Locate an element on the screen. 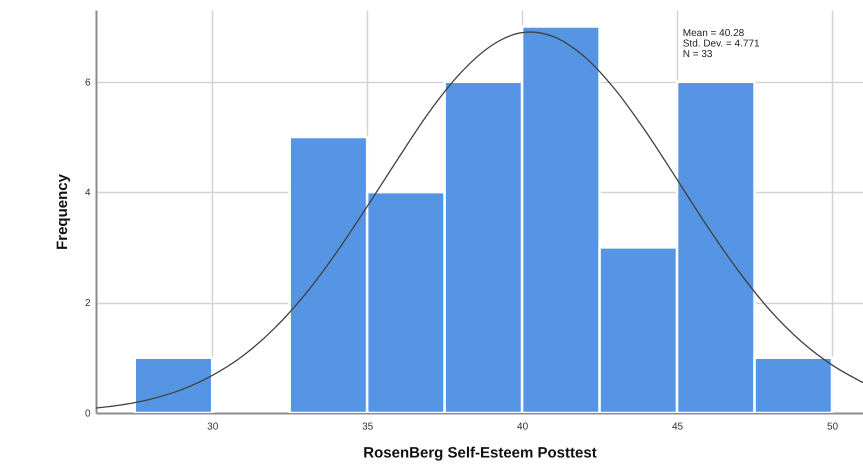 The image size is (863, 470). x-tick-label: 50 is located at coordinates (832, 427).